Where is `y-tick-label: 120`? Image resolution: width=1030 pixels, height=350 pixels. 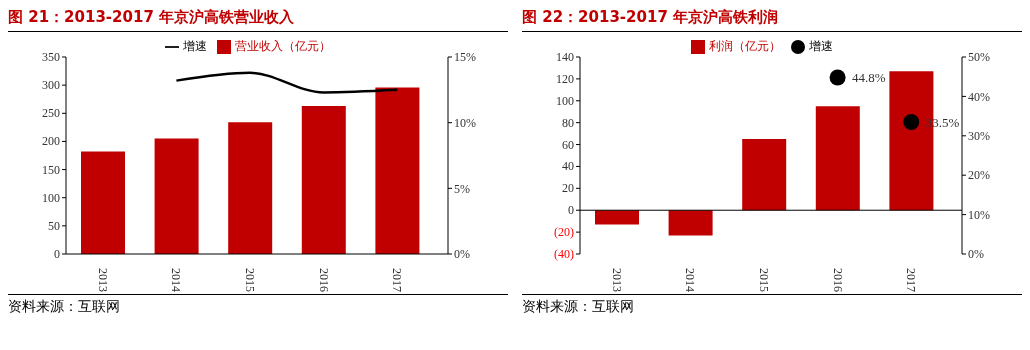
y-tick-label: 120 is located at coordinates (565, 78).